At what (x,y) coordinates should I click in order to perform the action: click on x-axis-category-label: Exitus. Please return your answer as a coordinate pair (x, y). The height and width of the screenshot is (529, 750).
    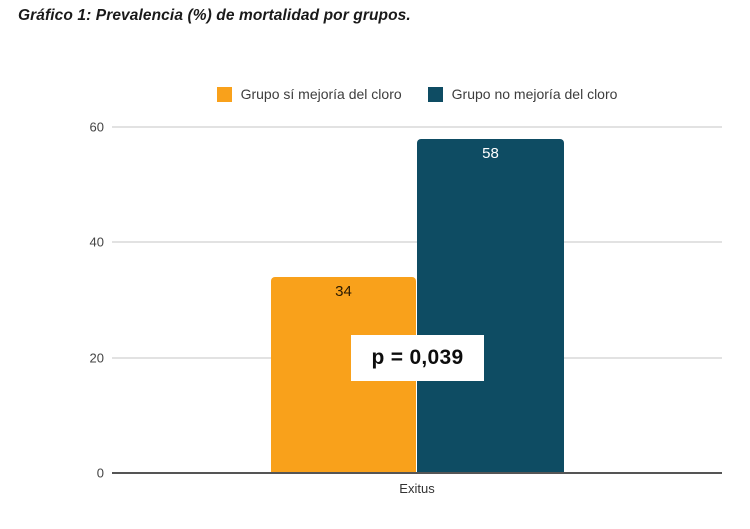
    Looking at the image, I should click on (417, 488).